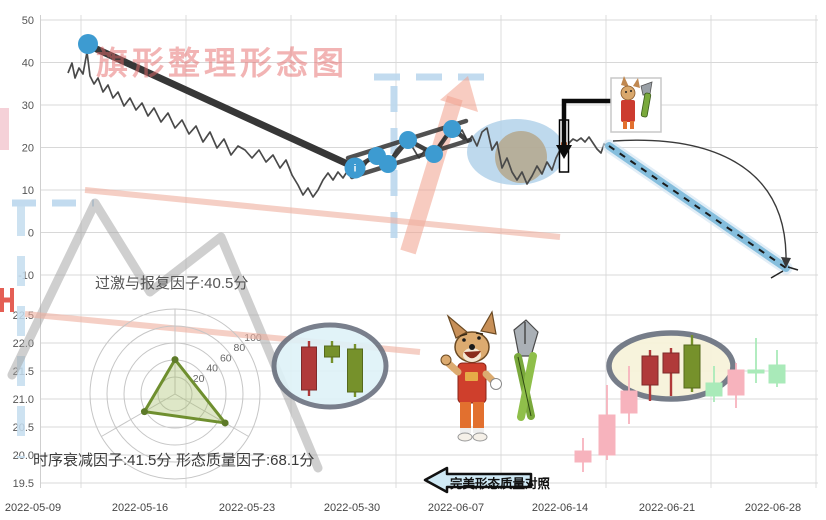 This screenshot has height=520, width=826. Describe the element at coordinates (4, 129) in the screenshot. I see `edge-pink-fragment` at that location.